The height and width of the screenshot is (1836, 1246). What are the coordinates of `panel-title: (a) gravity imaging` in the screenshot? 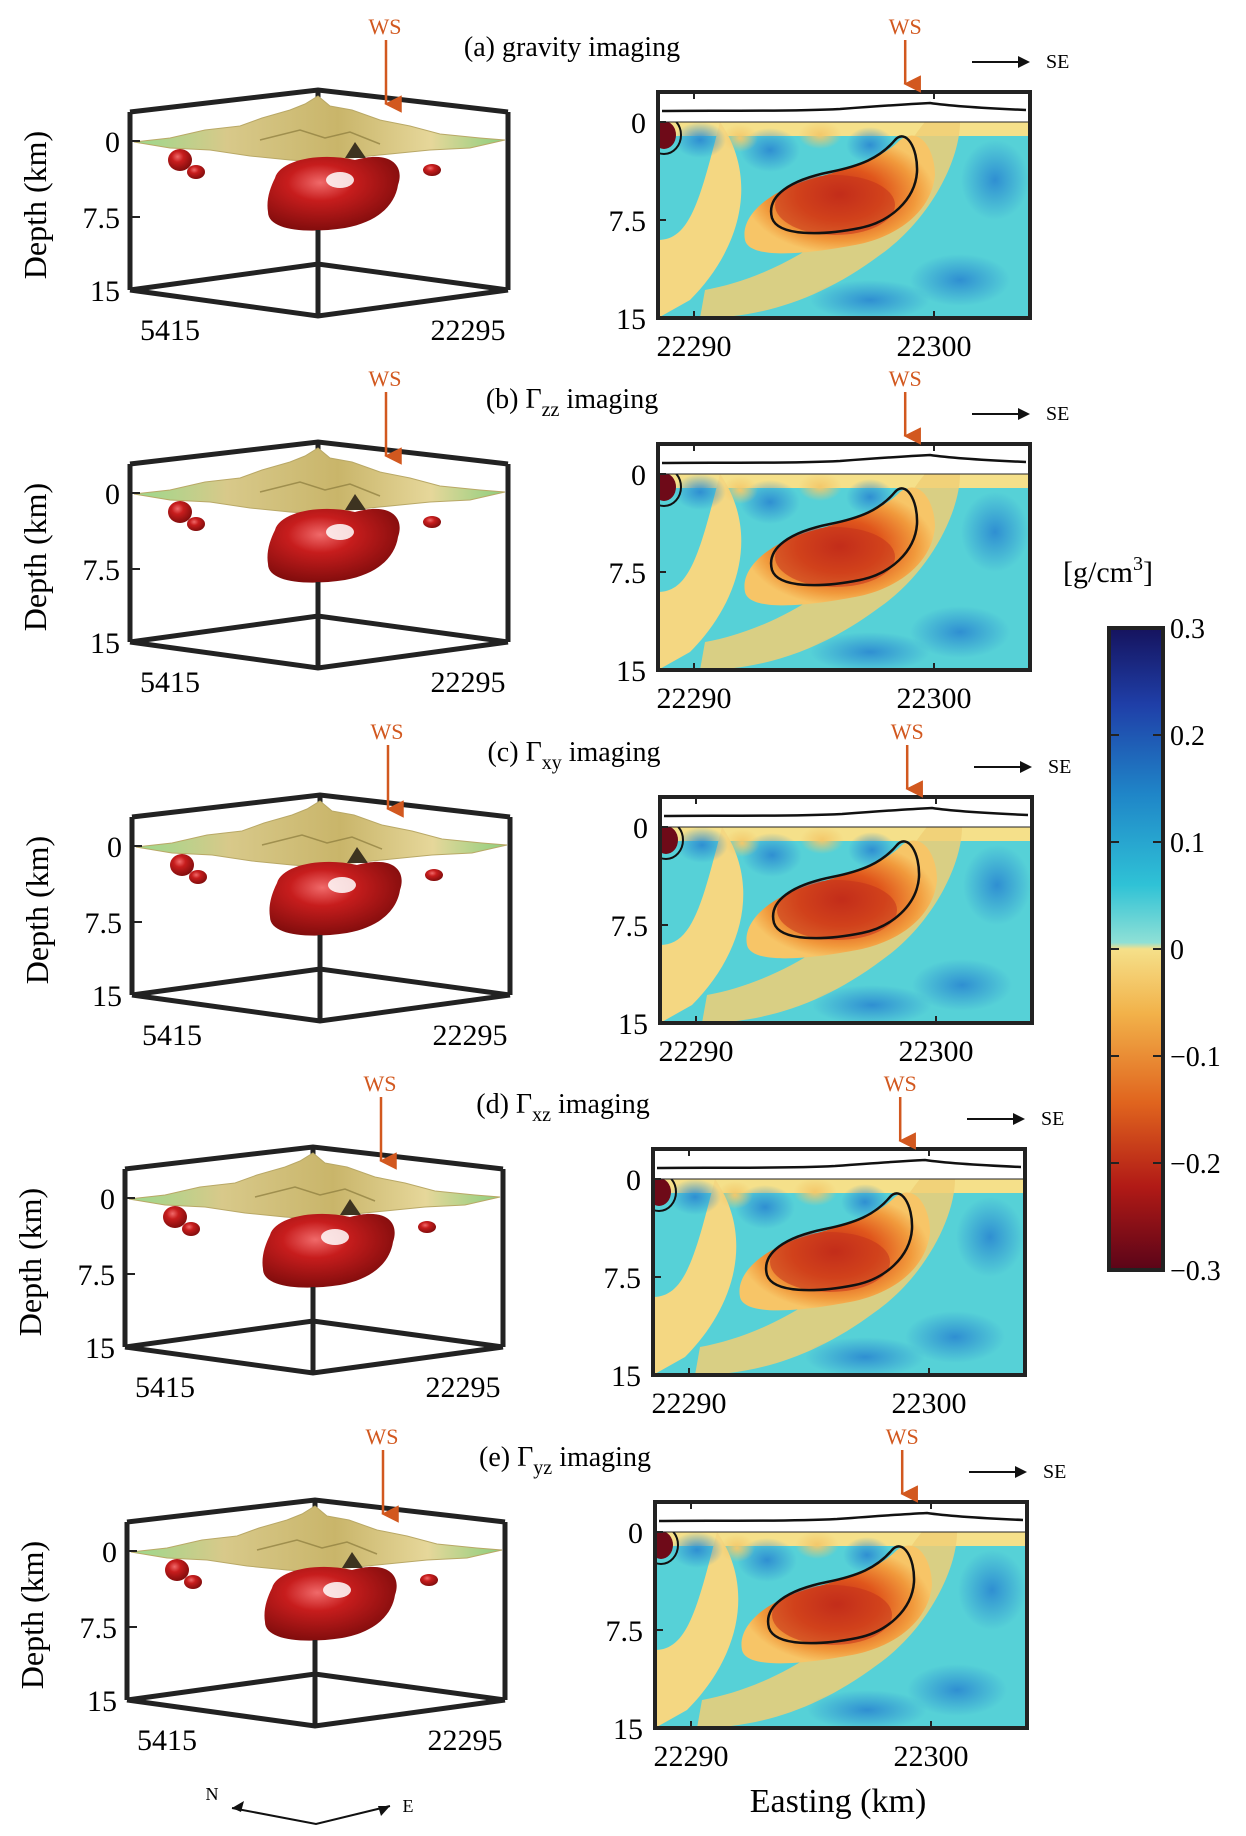 It's located at (572, 47).